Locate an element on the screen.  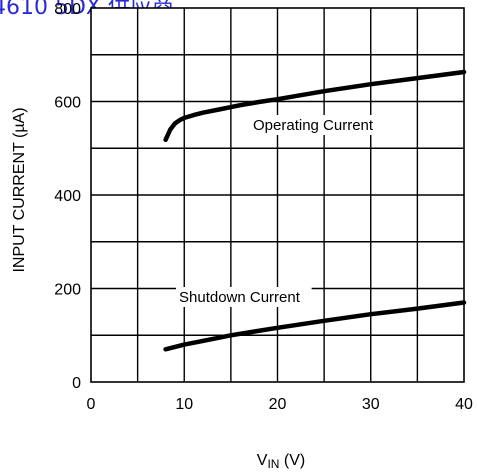
x-tick-label: 20 is located at coordinates (278, 404).